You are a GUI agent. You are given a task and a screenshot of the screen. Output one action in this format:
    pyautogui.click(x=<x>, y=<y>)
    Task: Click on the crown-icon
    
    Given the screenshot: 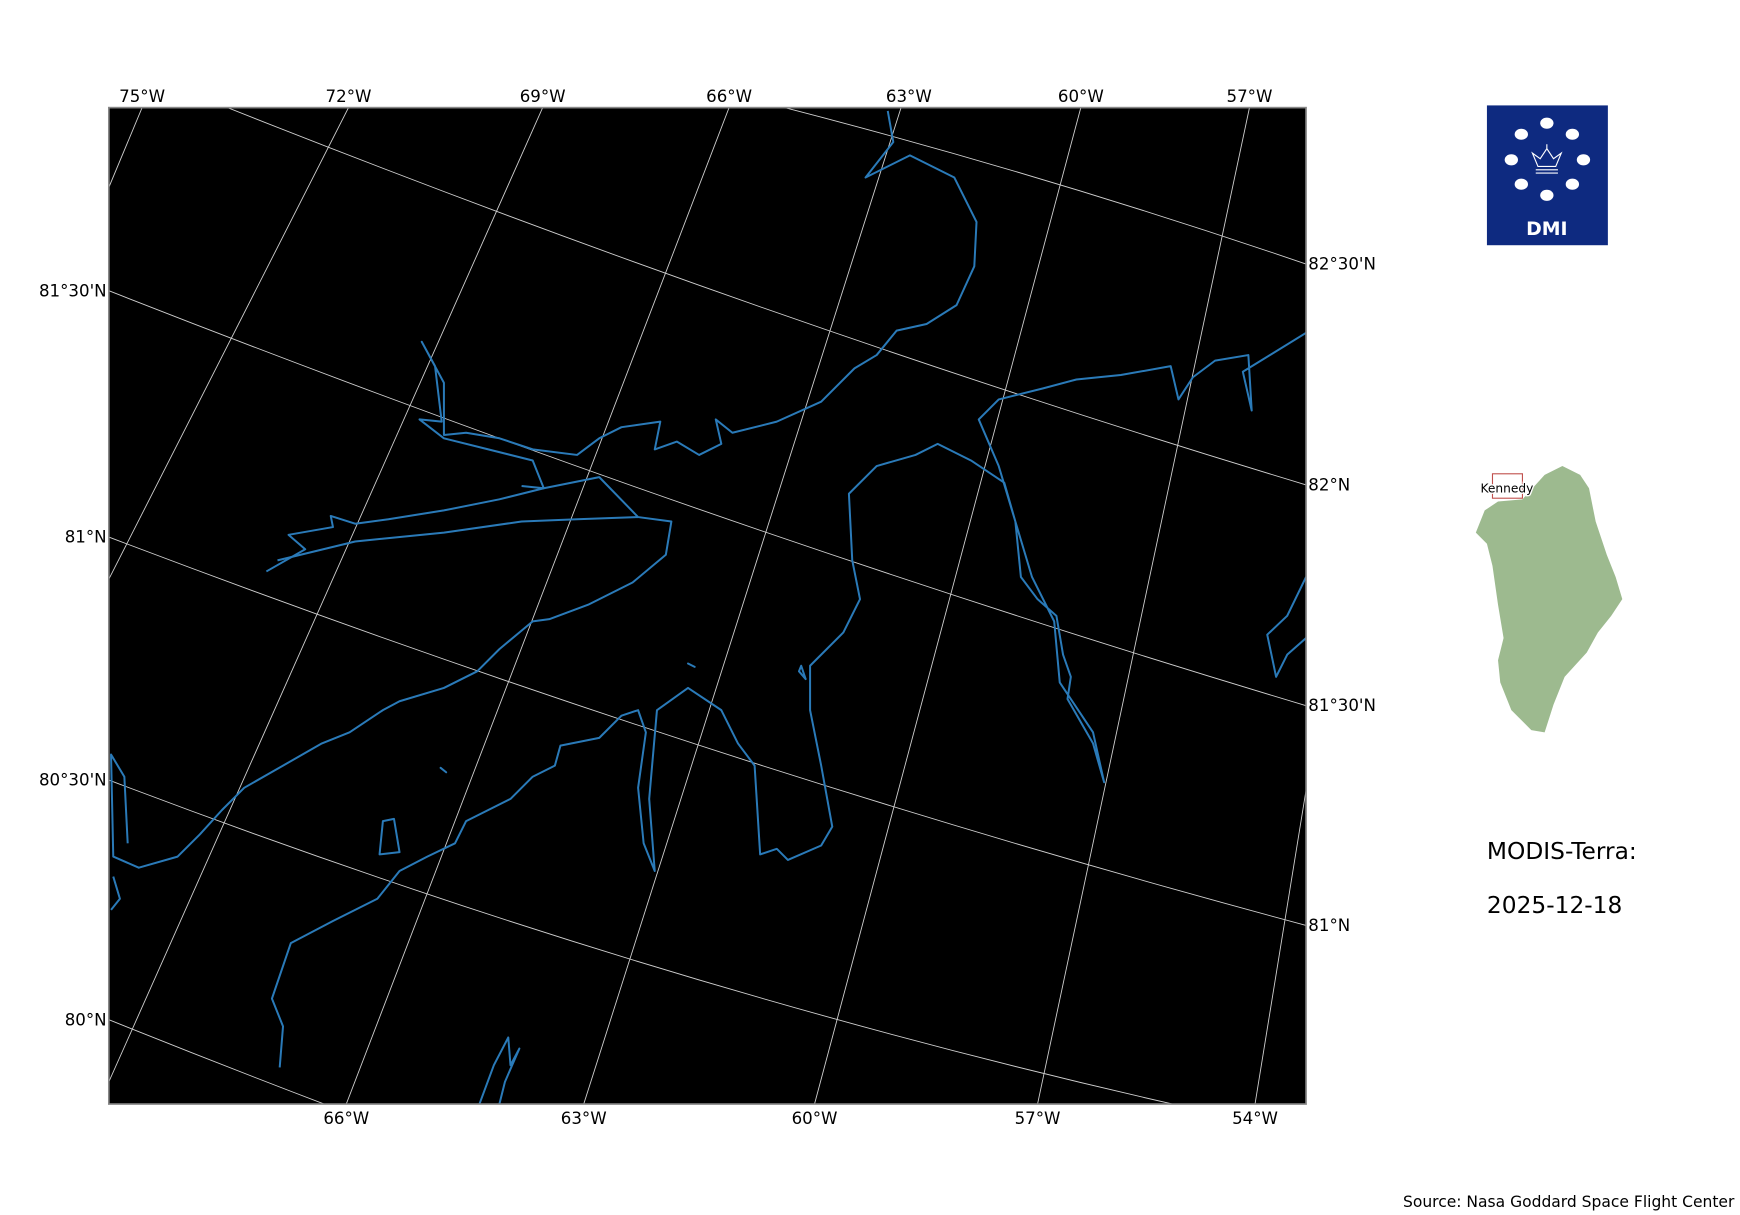 What is the action you would take?
    pyautogui.click(x=1547, y=159)
    